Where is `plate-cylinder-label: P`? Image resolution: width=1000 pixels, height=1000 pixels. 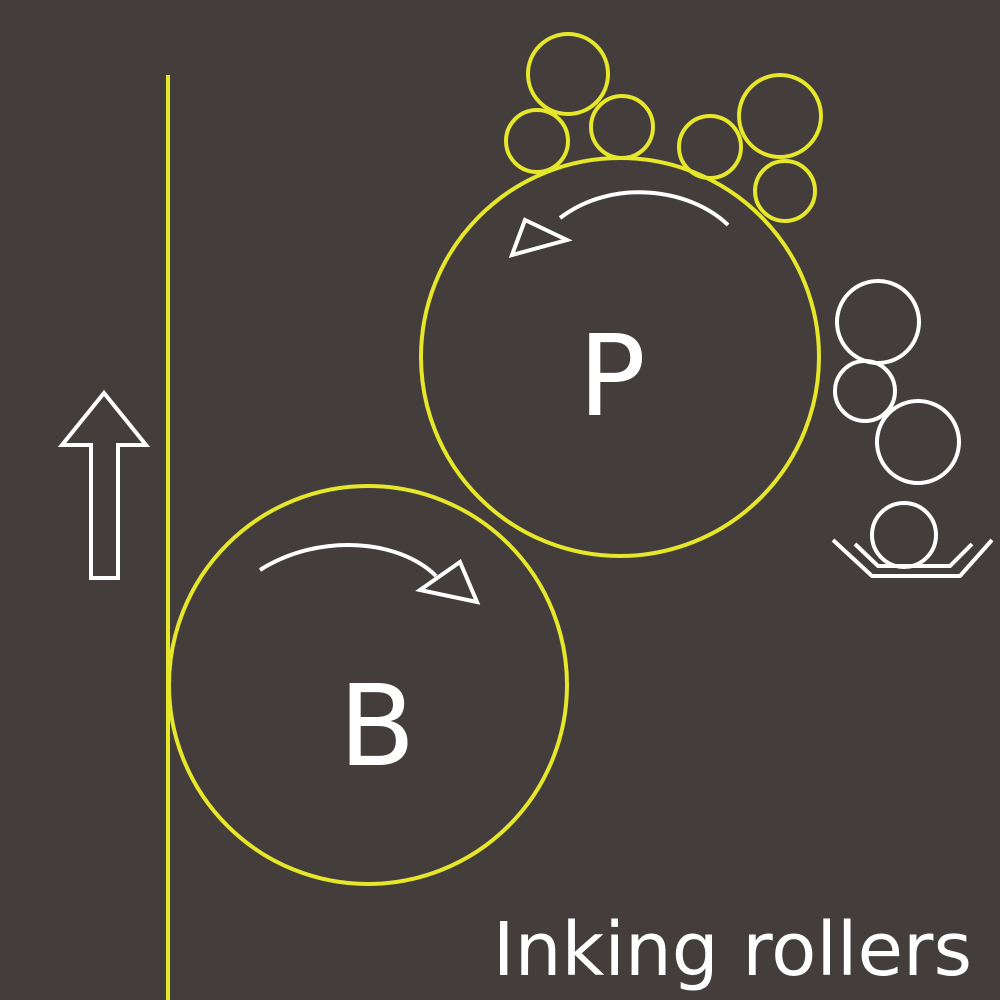
plate-cylinder-label: P is located at coordinates (612, 377).